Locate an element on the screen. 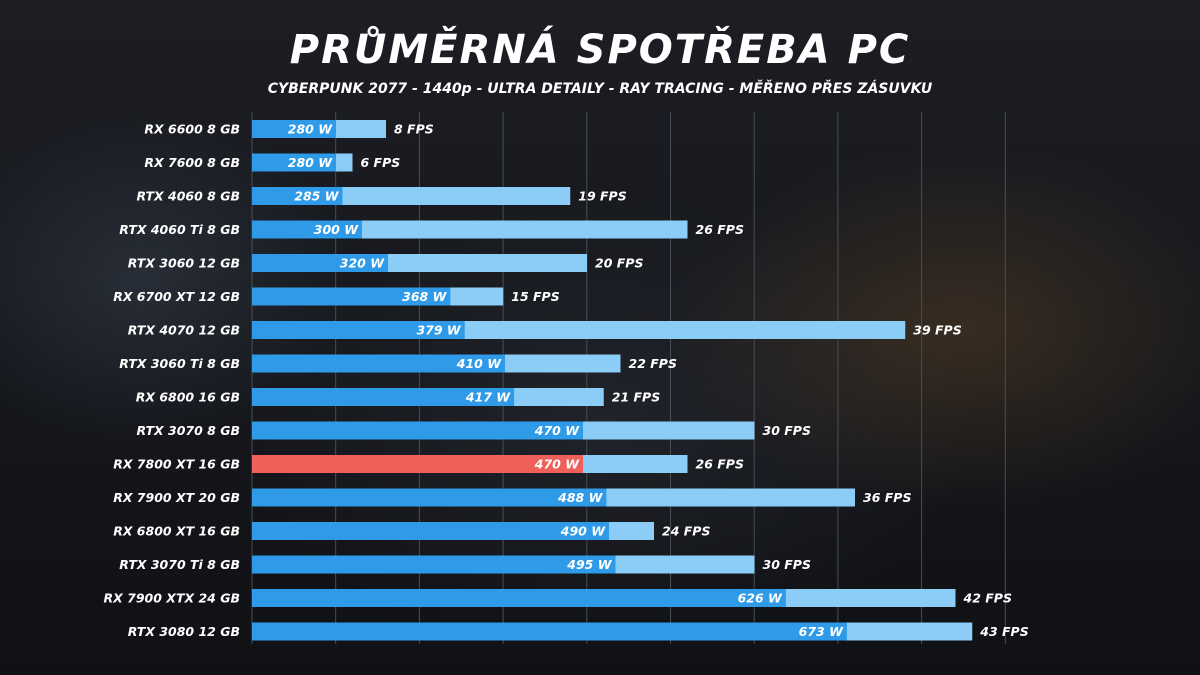 The width and height of the screenshot is (1200, 675). fps-label: 8 FPS is located at coordinates (414, 129).